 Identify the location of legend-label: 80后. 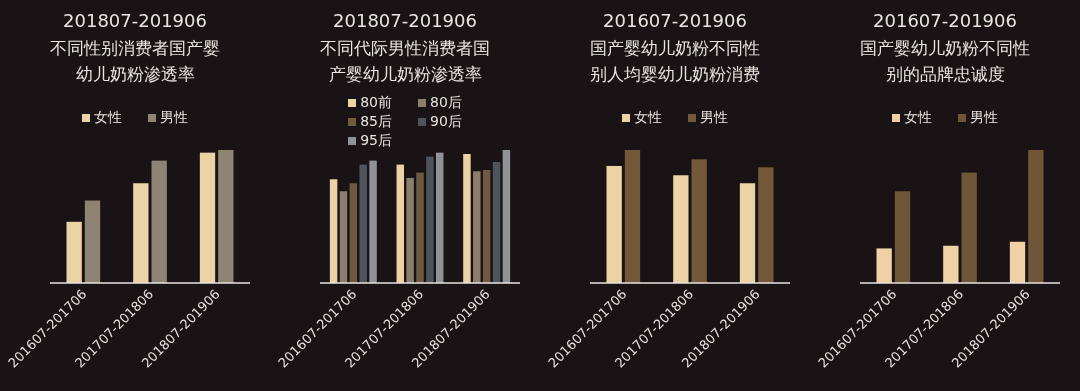
(445, 102).